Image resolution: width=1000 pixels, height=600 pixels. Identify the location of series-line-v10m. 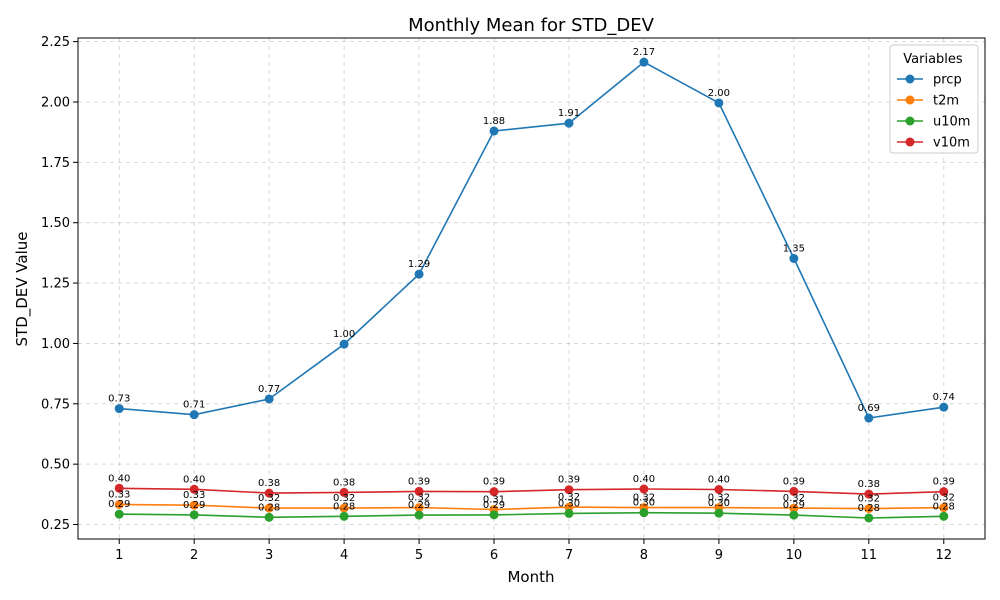
(531, 491).